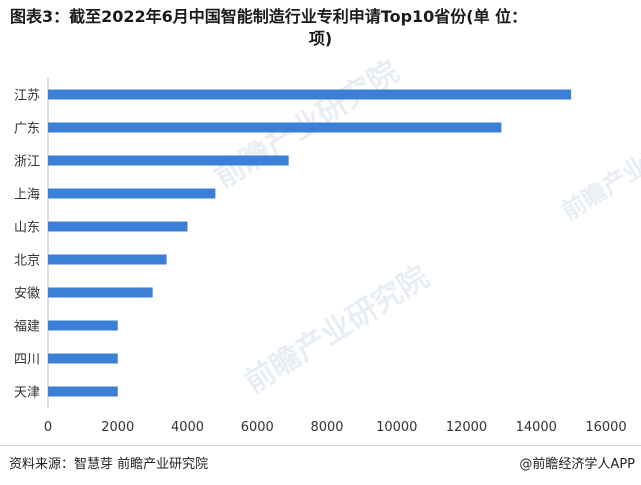 Image resolution: width=641 pixels, height=485 pixels. I want to click on x-tick-label: 10000, so click(396, 427).